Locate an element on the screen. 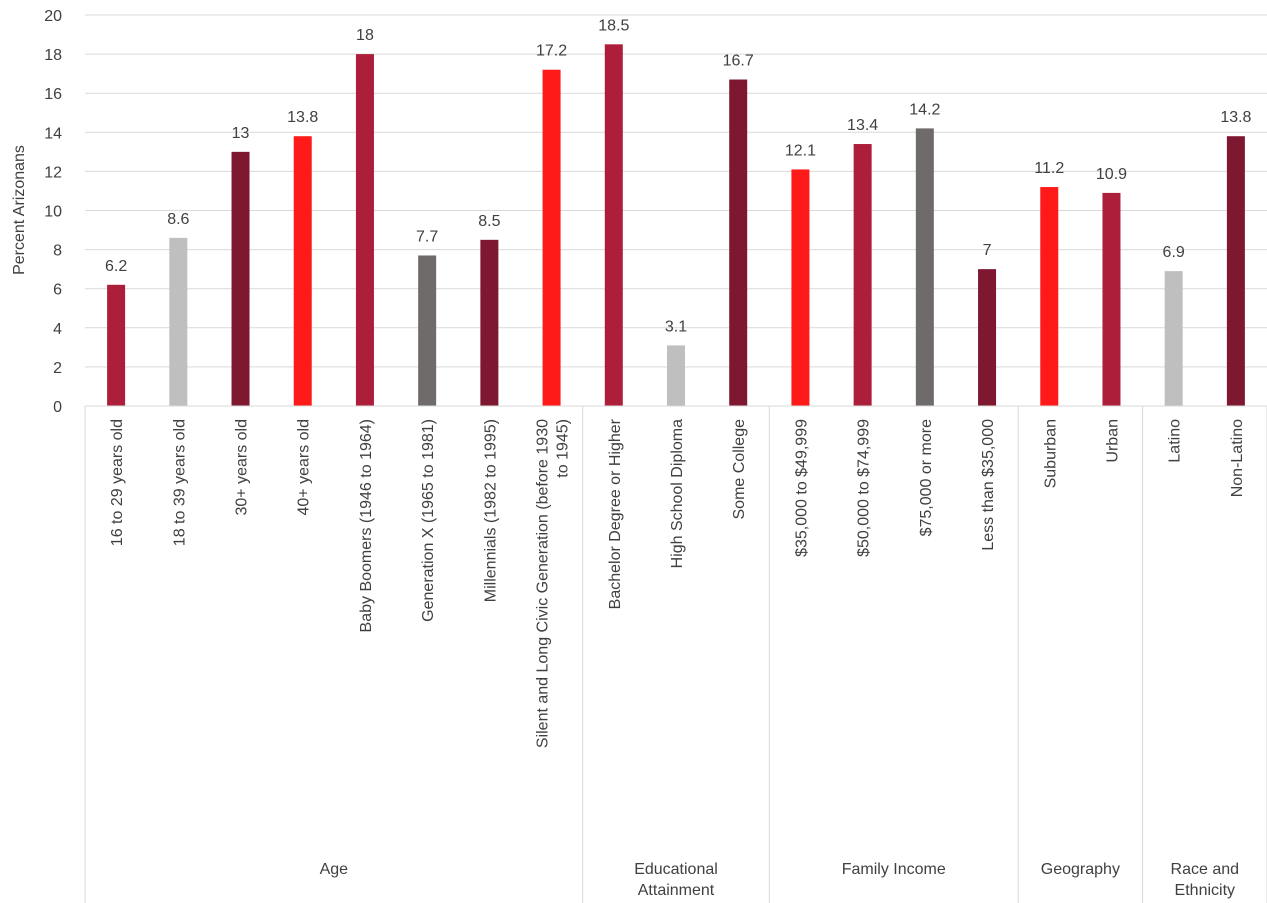  category-label: Some College is located at coordinates (739, 469).